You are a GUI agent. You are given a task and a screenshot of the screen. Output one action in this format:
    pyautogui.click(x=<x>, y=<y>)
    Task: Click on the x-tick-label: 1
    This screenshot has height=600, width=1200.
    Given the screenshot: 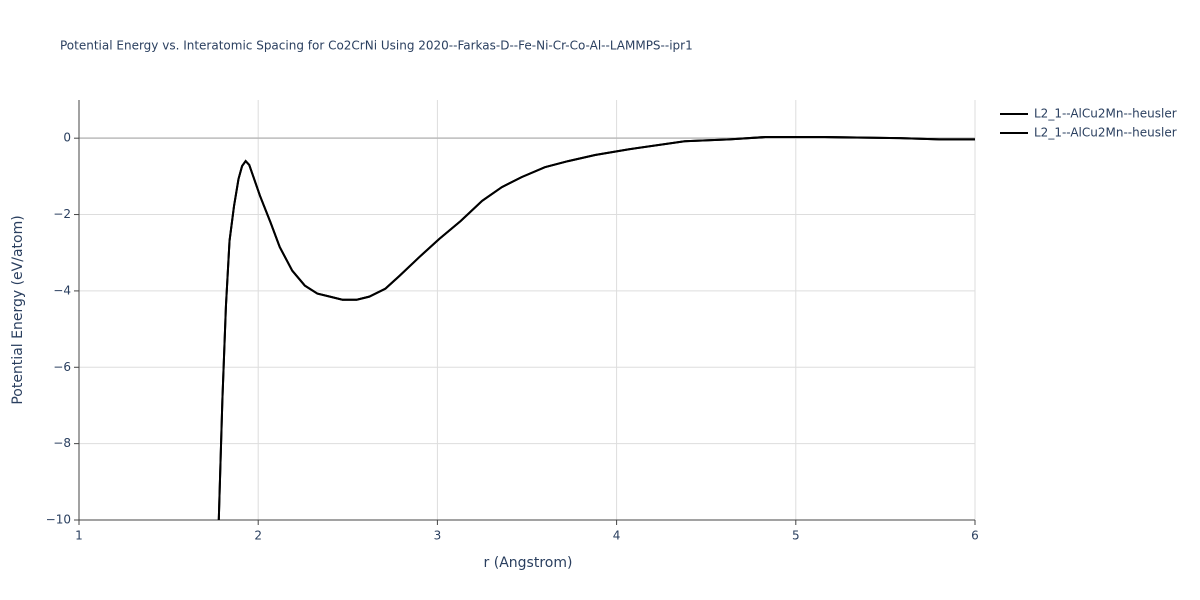 What is the action you would take?
    pyautogui.click(x=79, y=536)
    